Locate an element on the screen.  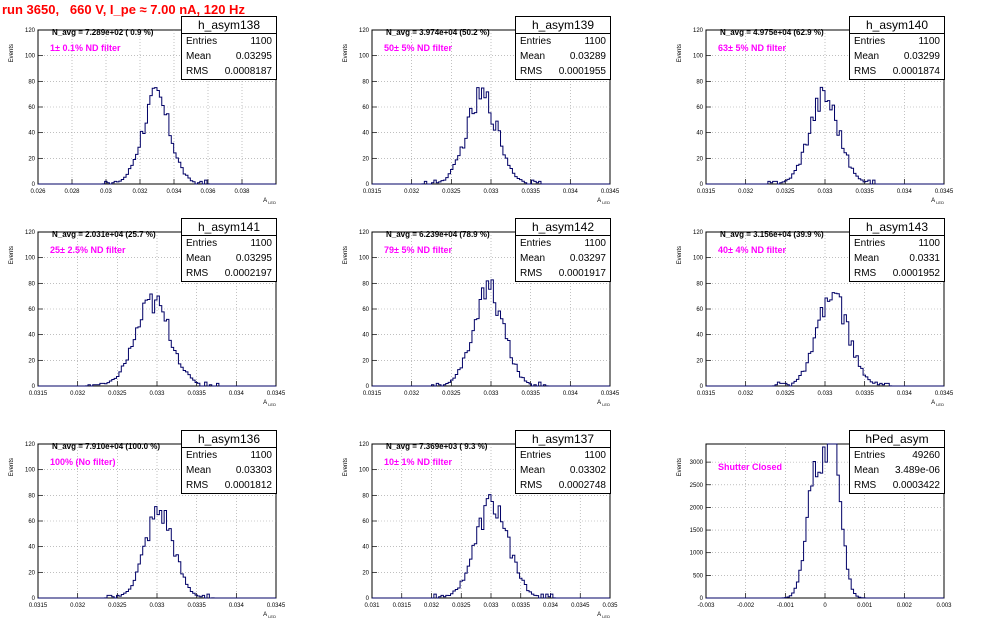
stats-key: Mean is located at coordinates (199, 258).